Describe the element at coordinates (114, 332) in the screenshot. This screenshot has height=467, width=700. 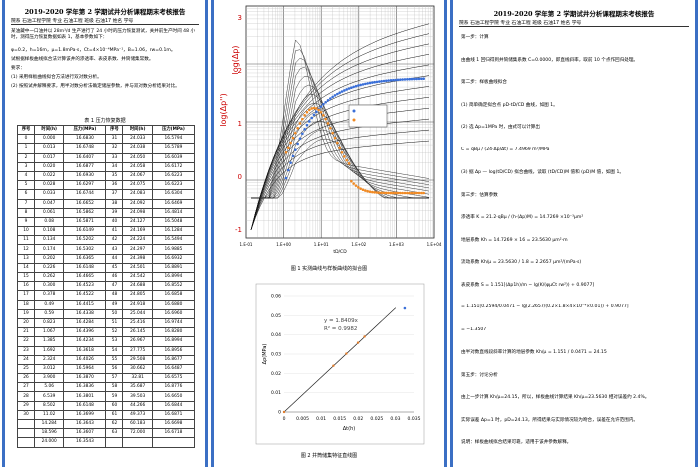
I see `table-cell: 52` at that location.